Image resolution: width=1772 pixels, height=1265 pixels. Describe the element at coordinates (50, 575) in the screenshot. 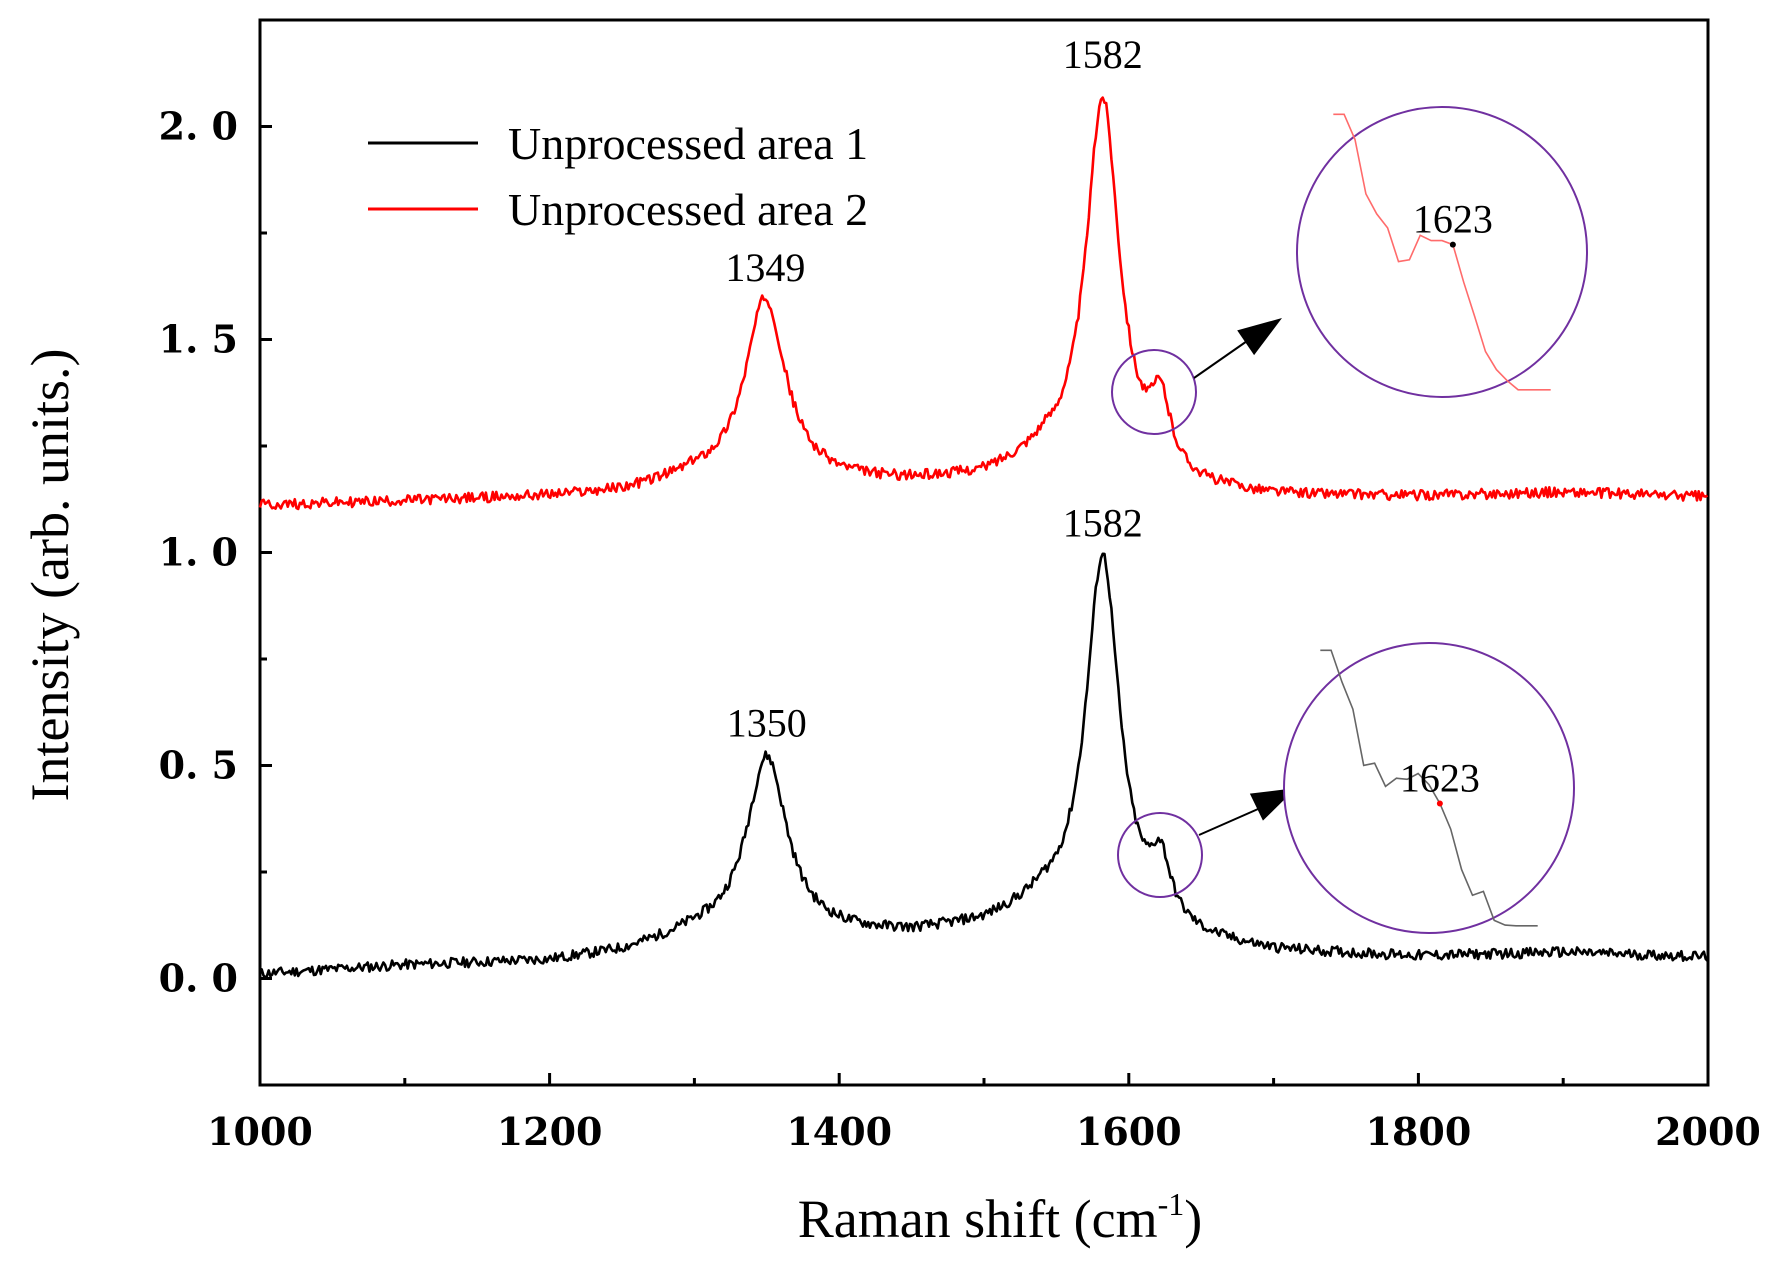

I see `y-axis-title: Intensity (arb. units.)` at that location.